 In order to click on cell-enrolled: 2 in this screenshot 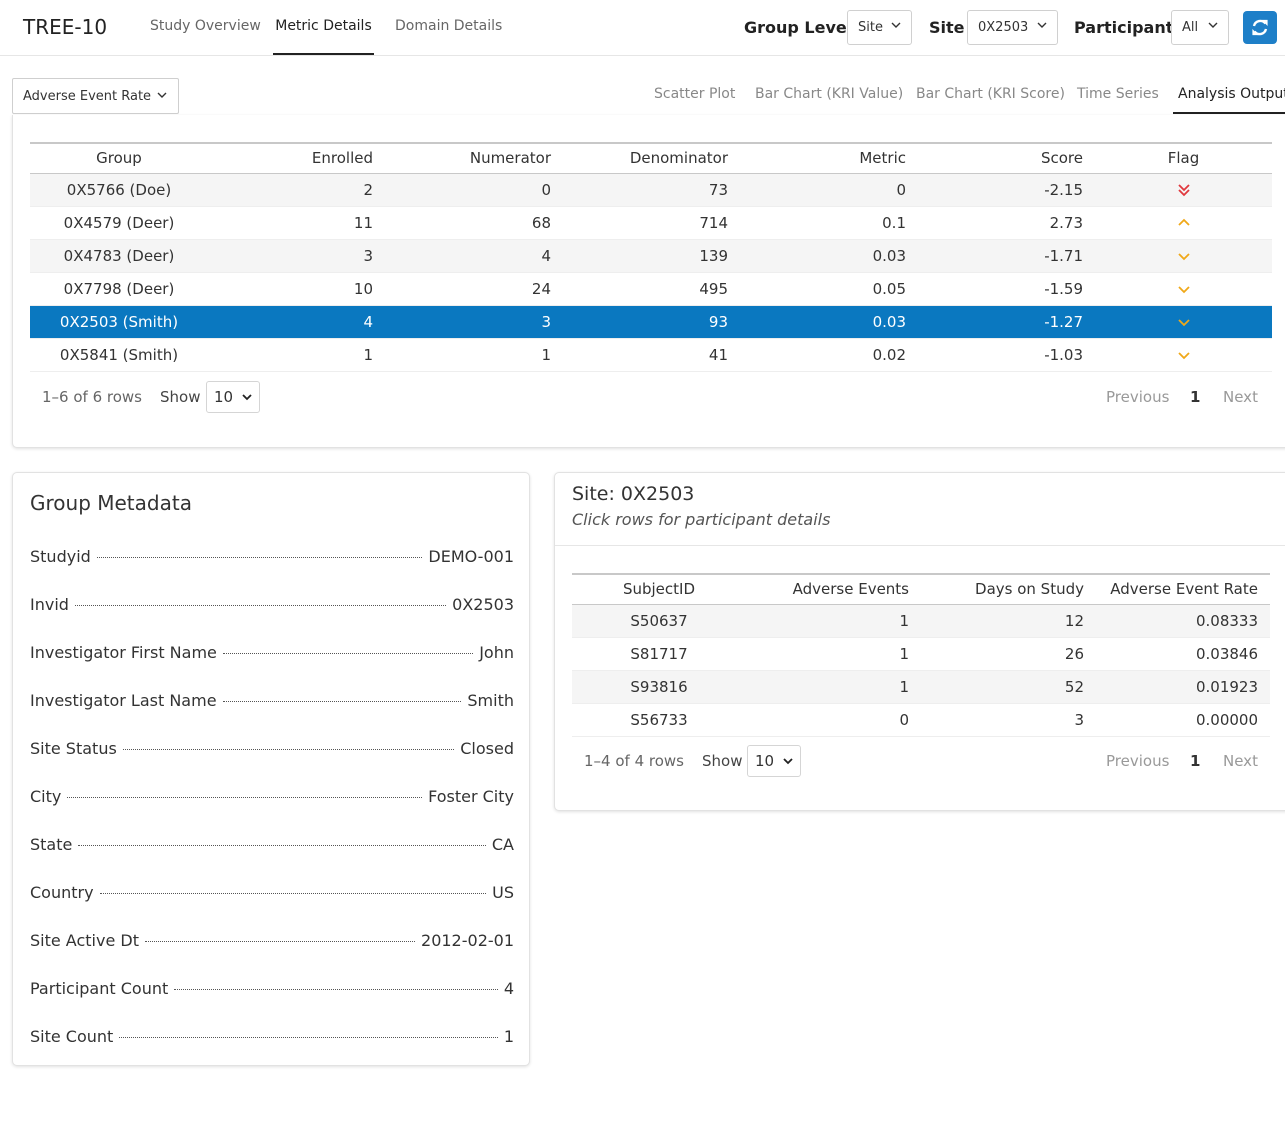, I will do `click(296, 190)`.